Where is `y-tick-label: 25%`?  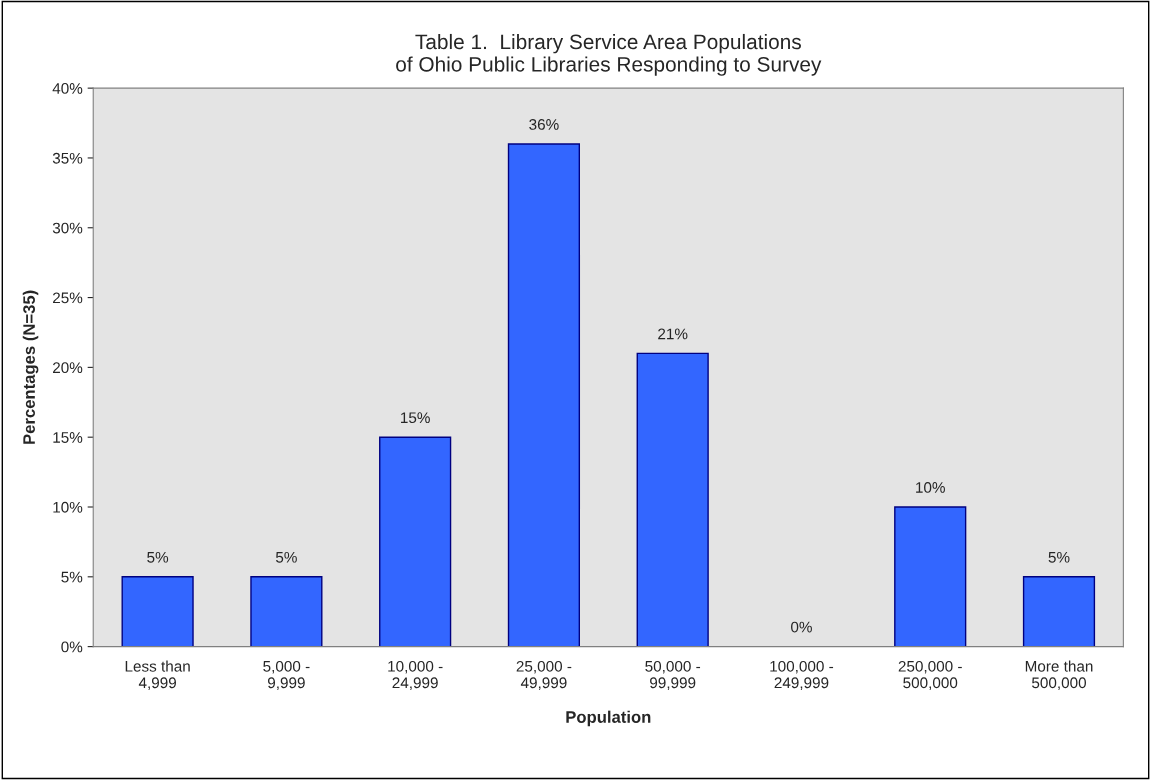 y-tick-label: 25% is located at coordinates (68, 298).